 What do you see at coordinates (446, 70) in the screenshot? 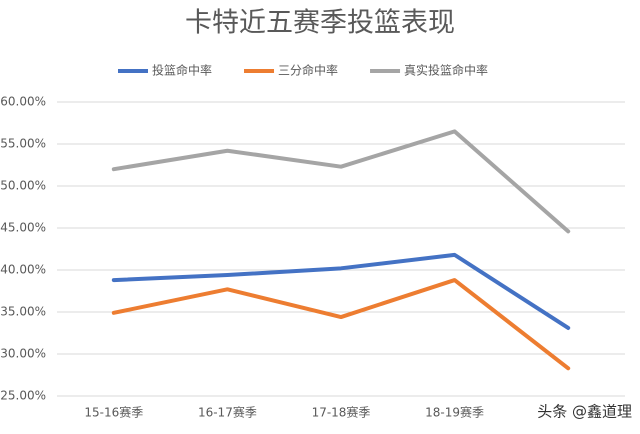
I see `legend-label: 真实投篮命中率` at bounding box center [446, 70].